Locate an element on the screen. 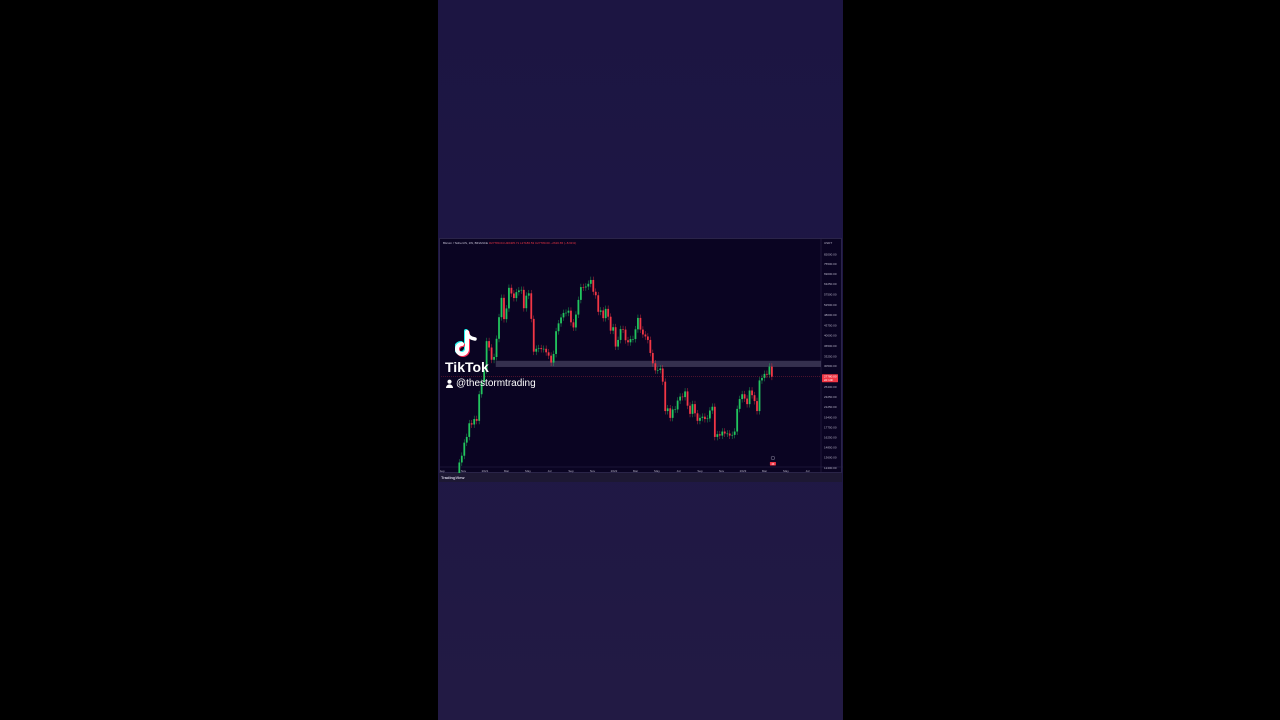 Image resolution: width=1280 pixels, height=720 pixels. last-price-tag is located at coordinates (830, 378).